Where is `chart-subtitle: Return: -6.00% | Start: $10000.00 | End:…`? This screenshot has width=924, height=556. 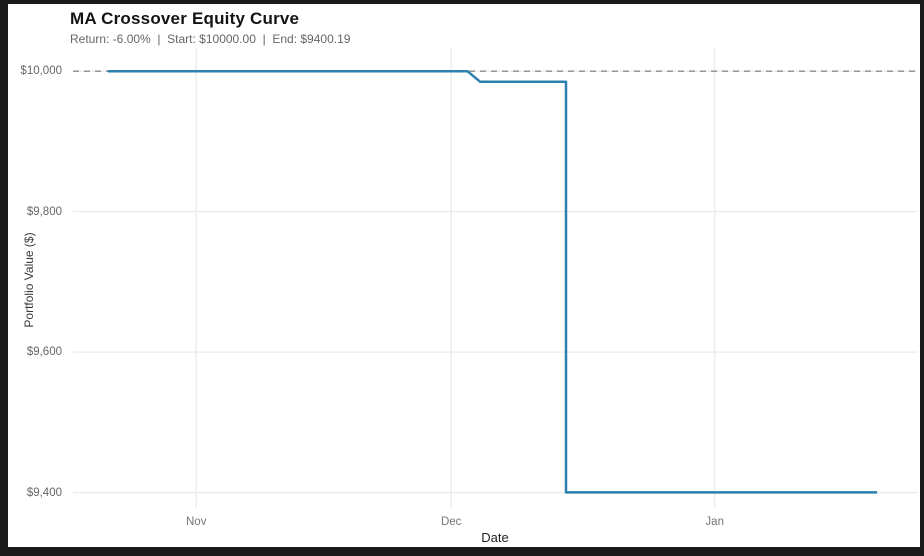
chart-subtitle: Return: -6.00% | Start: $10000.00 | End:… is located at coordinates (210, 39).